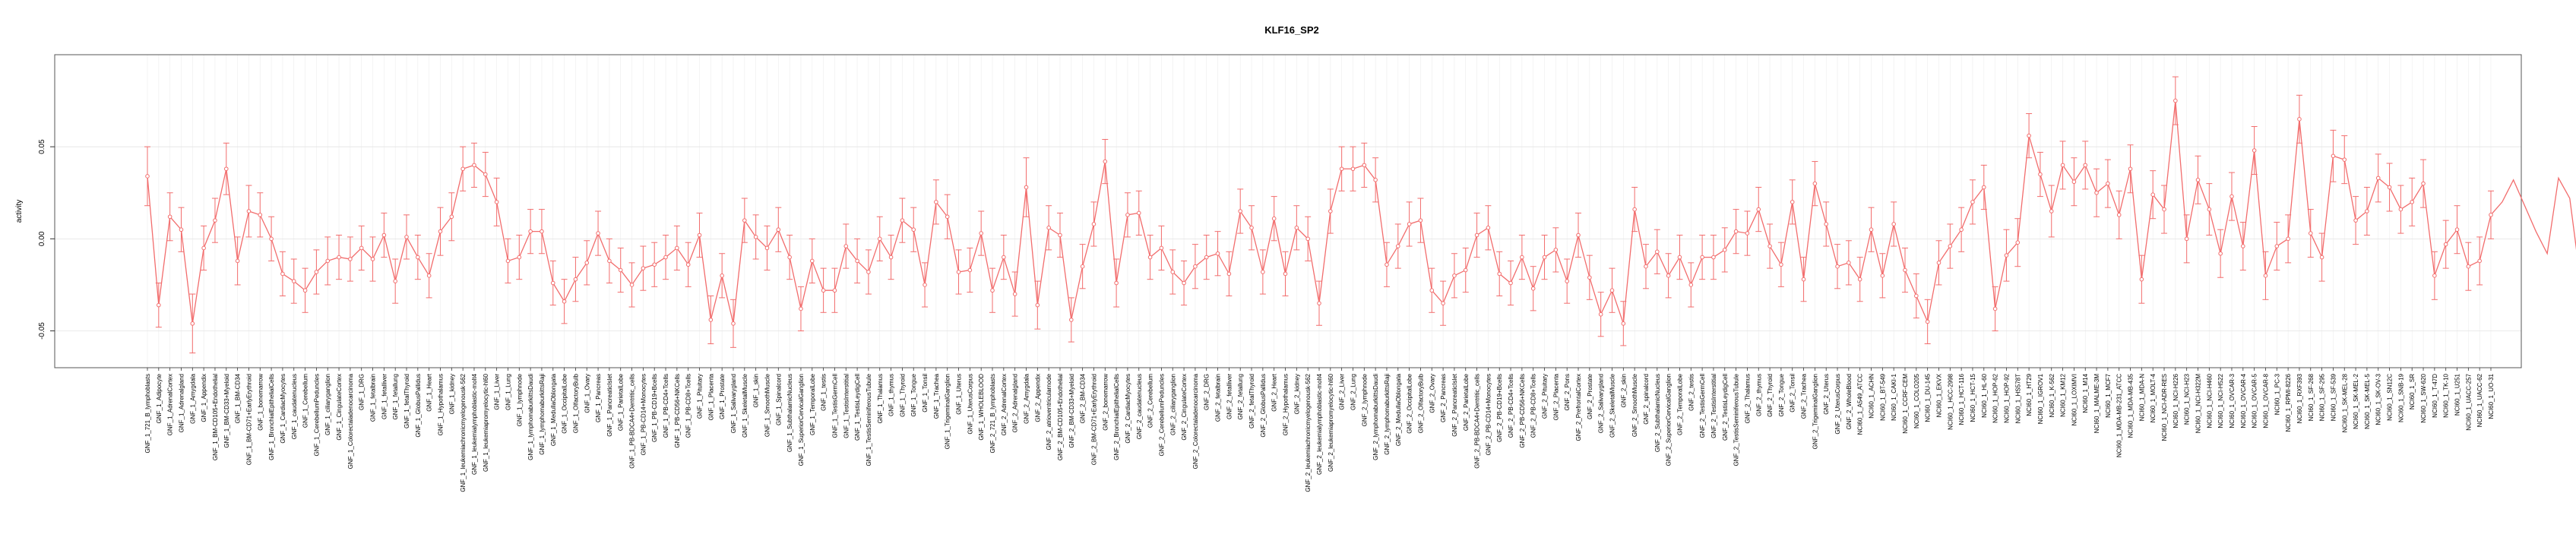  I want to click on x-tick-label: NCI60_1_SF-539, so click(2333, 397).